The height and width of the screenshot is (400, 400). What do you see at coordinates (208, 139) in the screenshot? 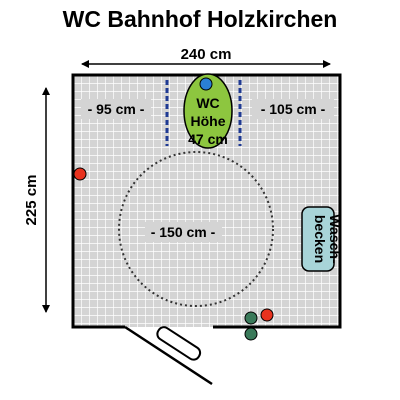
I see `toilet-label-line3: 47 cm` at bounding box center [208, 139].